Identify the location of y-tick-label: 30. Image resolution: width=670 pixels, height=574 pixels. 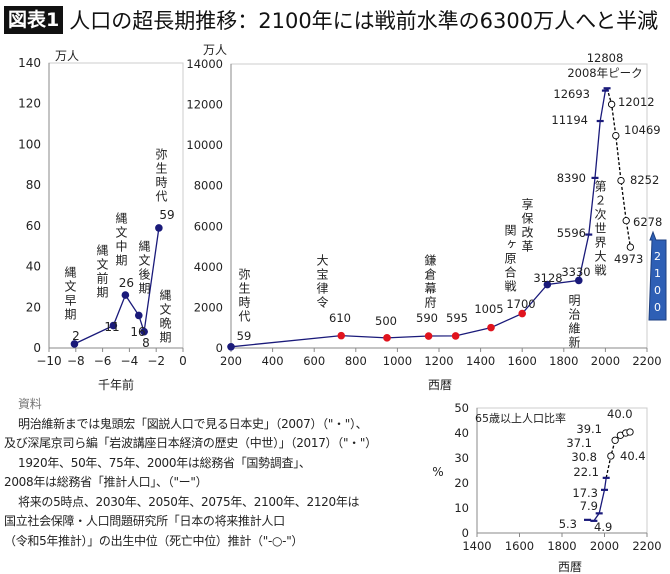
(461, 458).